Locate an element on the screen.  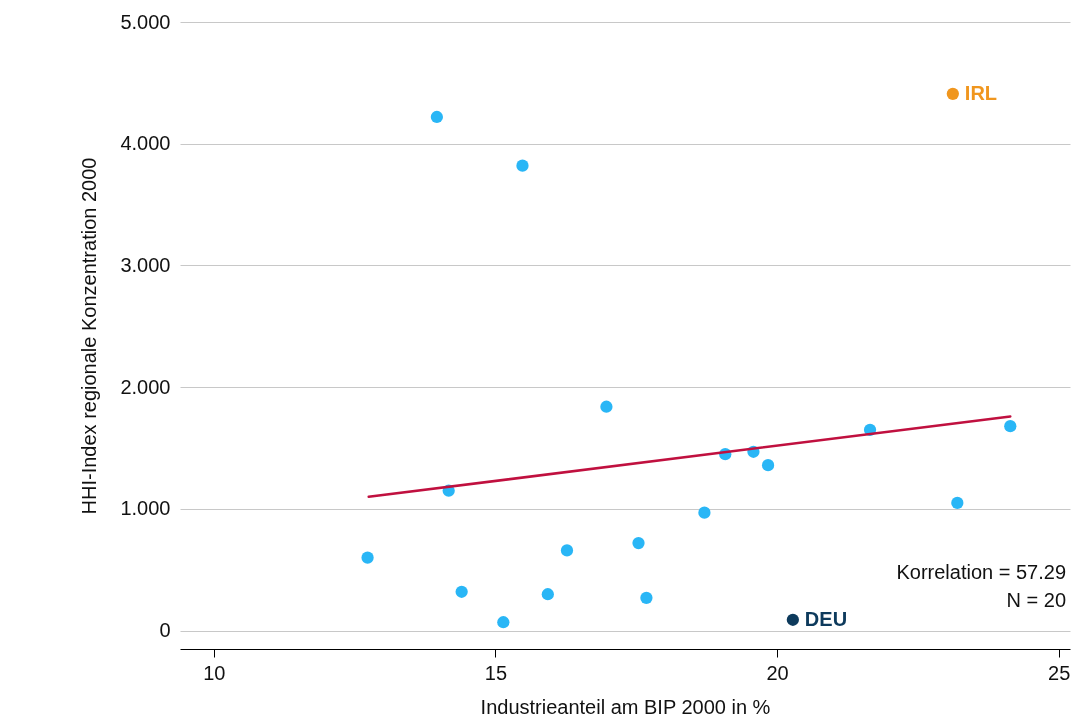
x-tick-label: 20 is located at coordinates (777, 672).